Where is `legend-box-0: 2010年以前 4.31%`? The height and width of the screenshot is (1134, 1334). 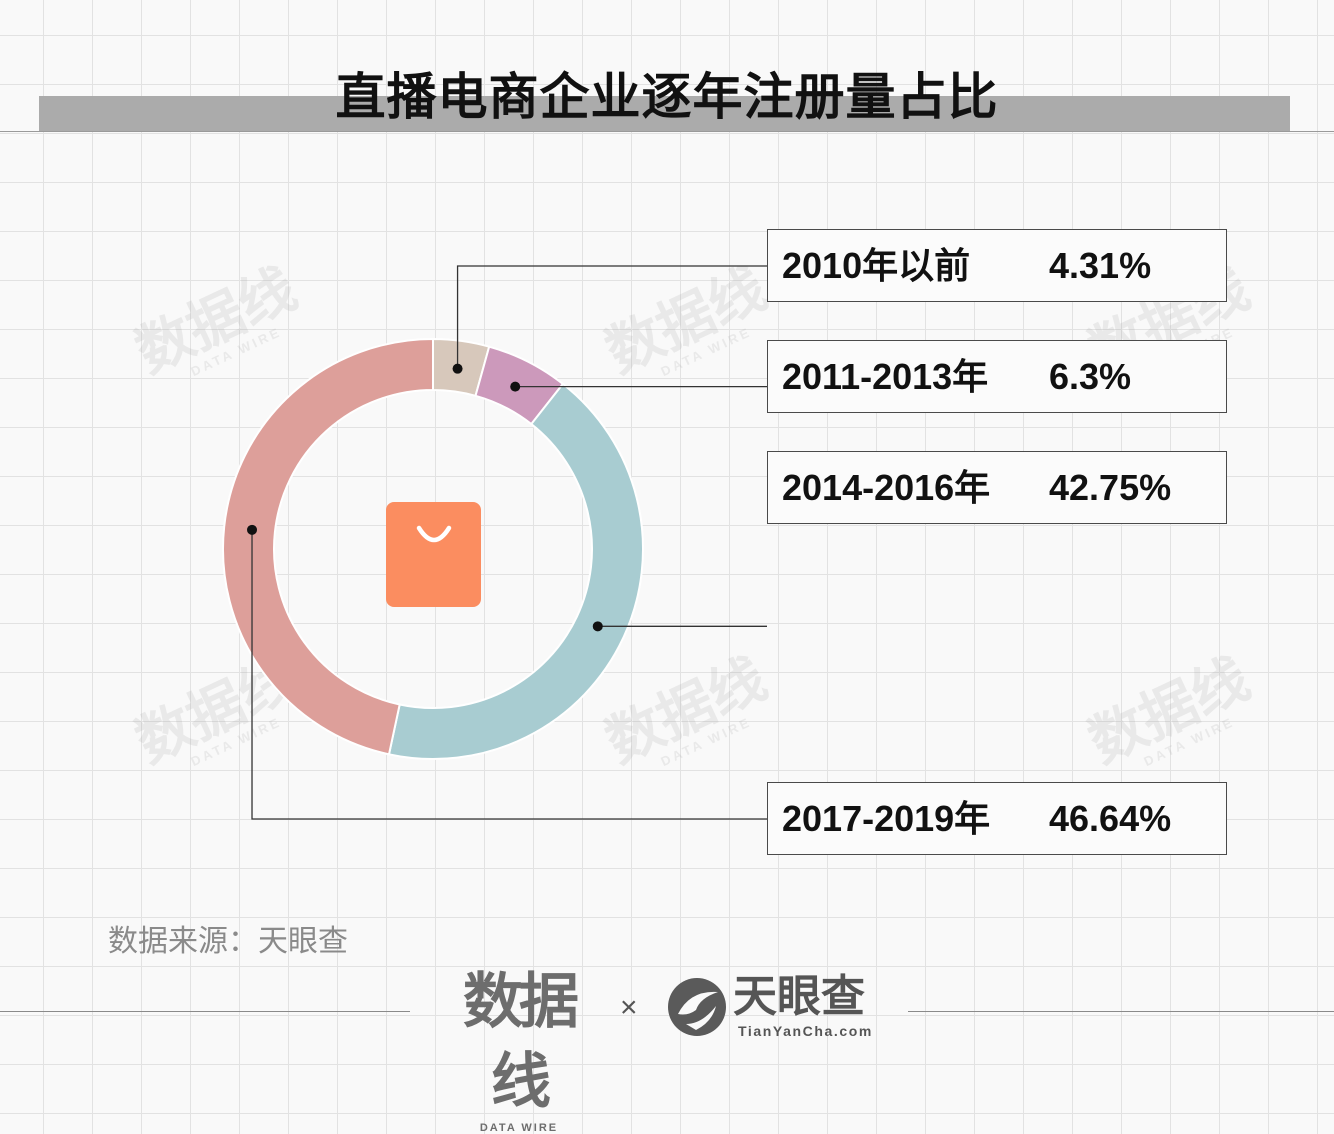 legend-box-0: 2010年以前 4.31% is located at coordinates (997, 265).